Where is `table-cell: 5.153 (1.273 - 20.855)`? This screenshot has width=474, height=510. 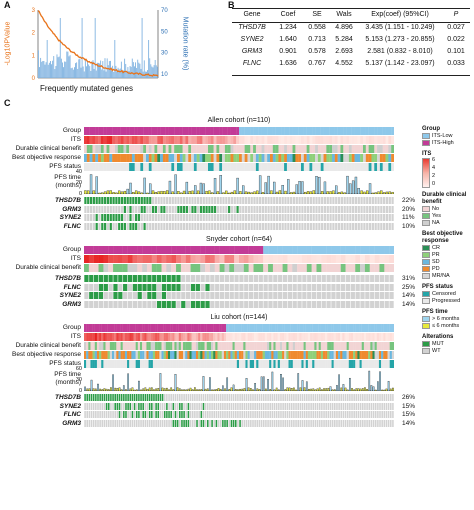
table-cell: 5.153 (1.273 - 20.855) is located at coordinates (400, 39).